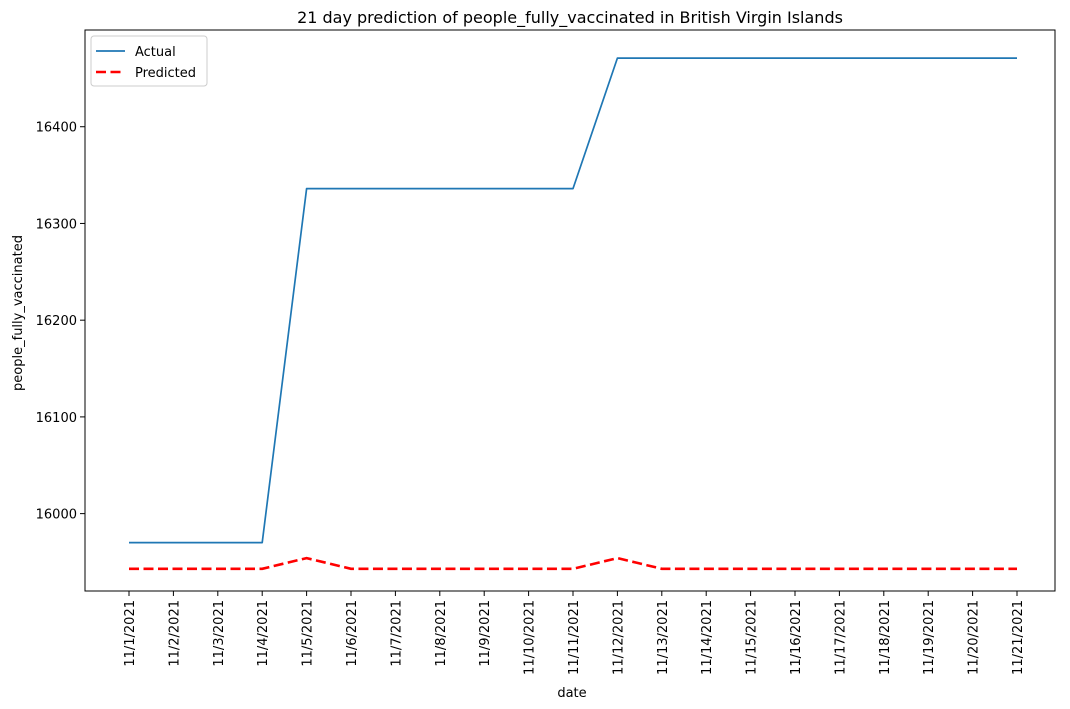  I want to click on legend-box, so click(149, 61).